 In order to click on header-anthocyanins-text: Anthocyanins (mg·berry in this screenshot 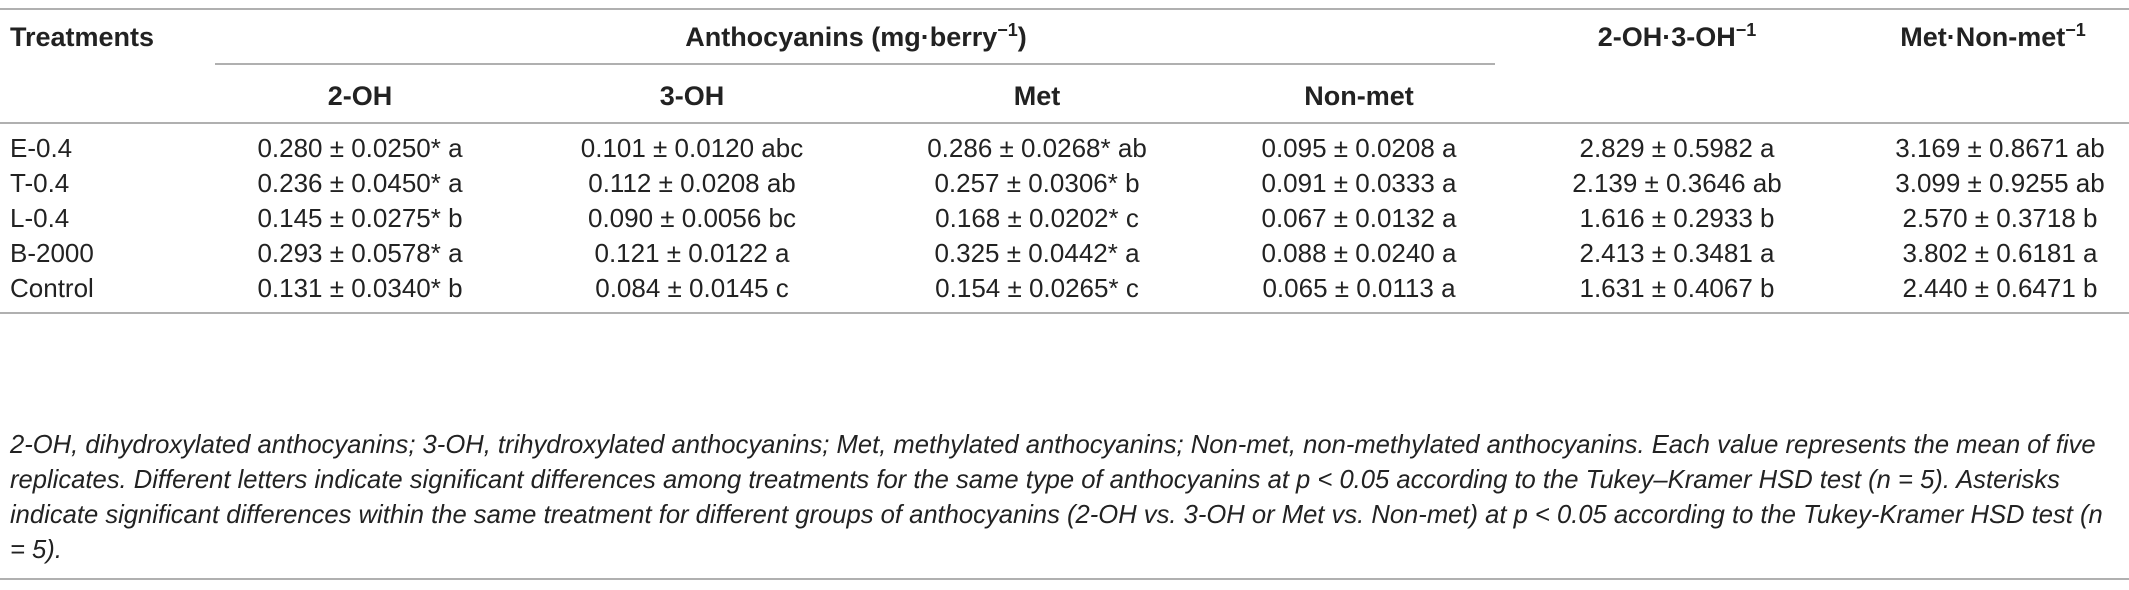, I will do `click(841, 37)`.